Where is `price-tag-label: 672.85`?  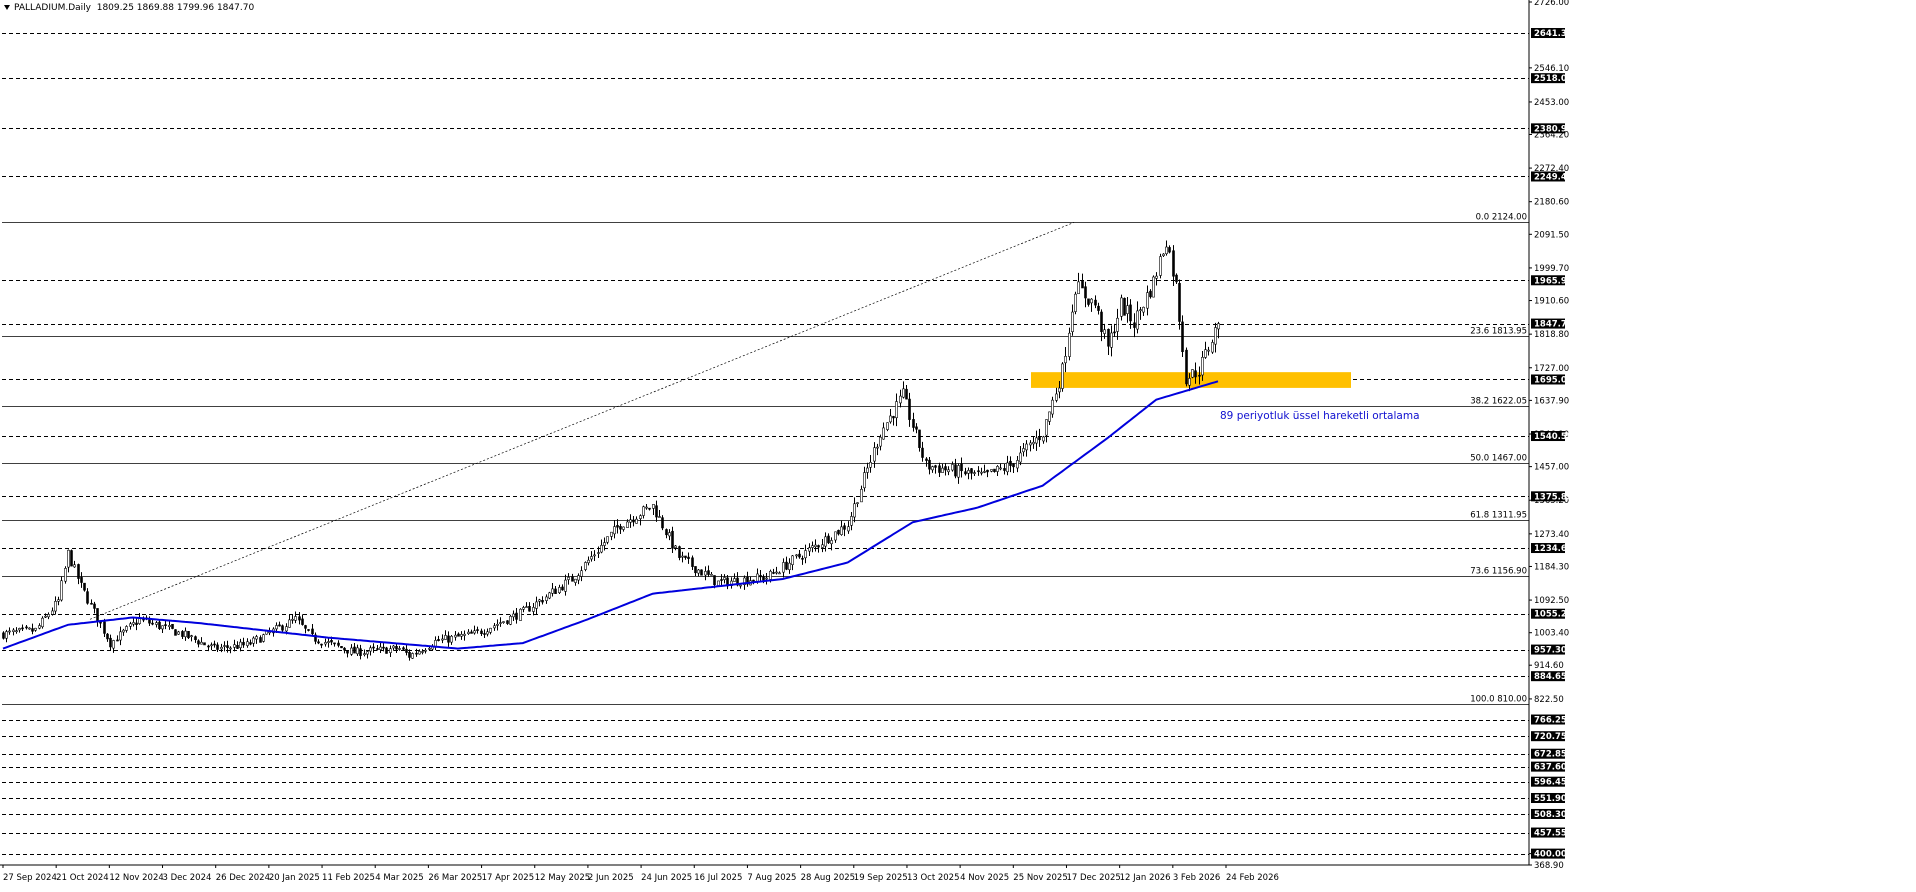
price-tag-label: 672.85 is located at coordinates (1550, 755).